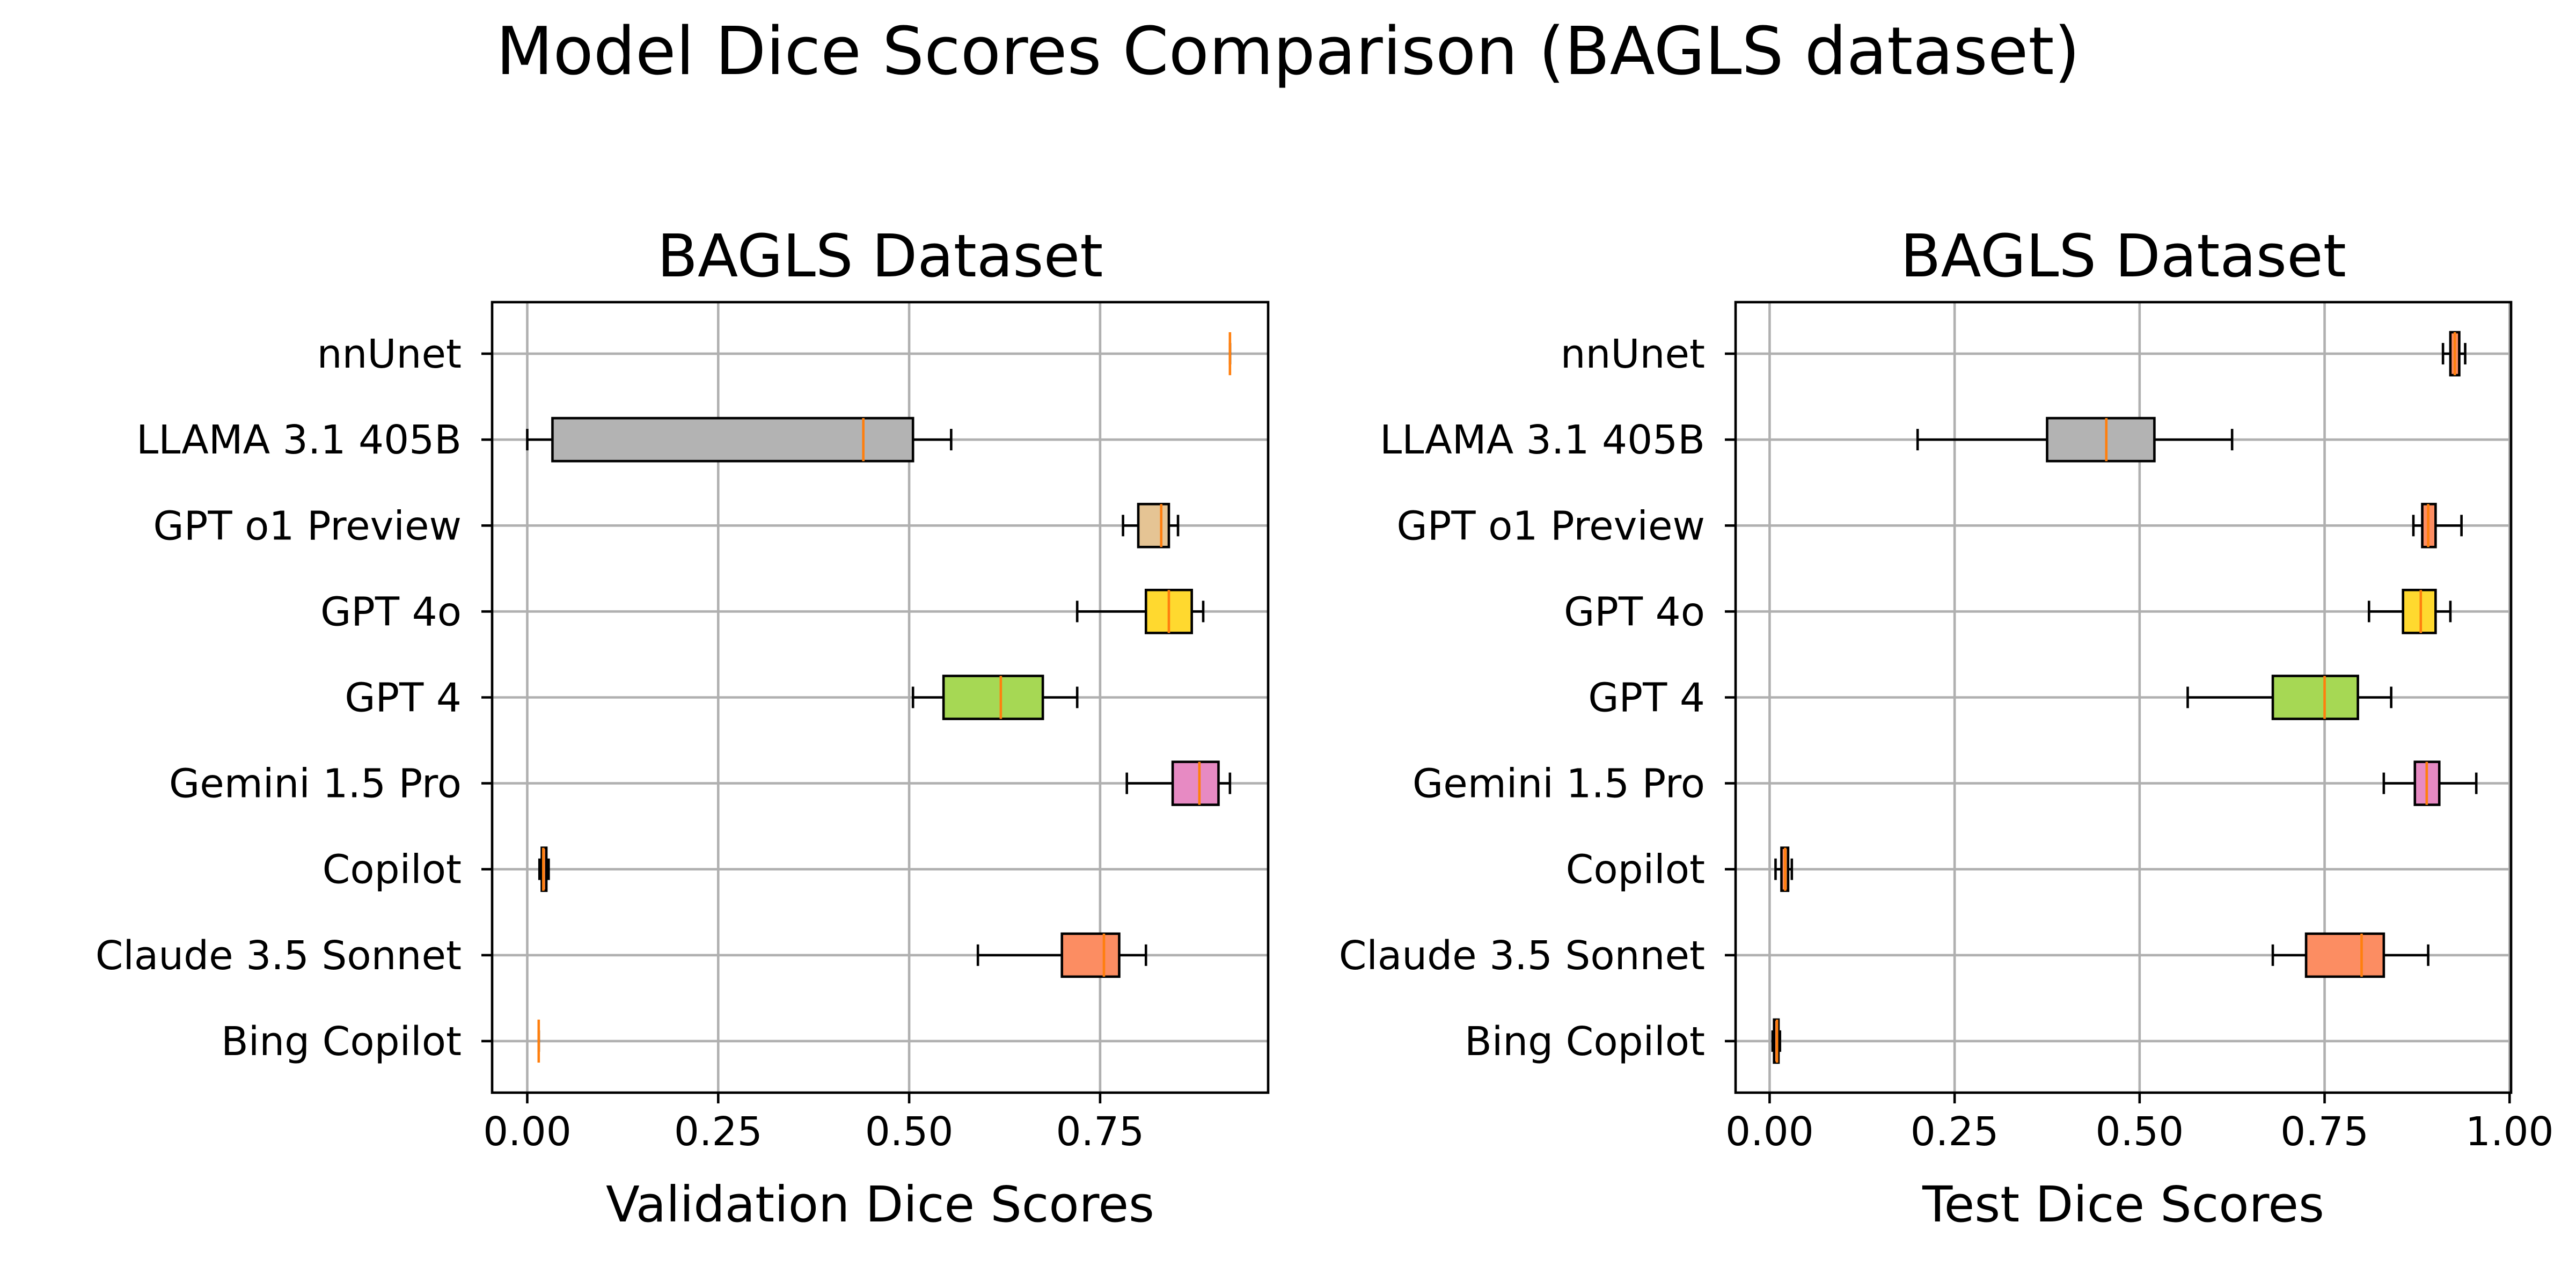  Describe the element at coordinates (2123, 1204) in the screenshot. I see `x-axis-label: Test Dice Scores` at that location.